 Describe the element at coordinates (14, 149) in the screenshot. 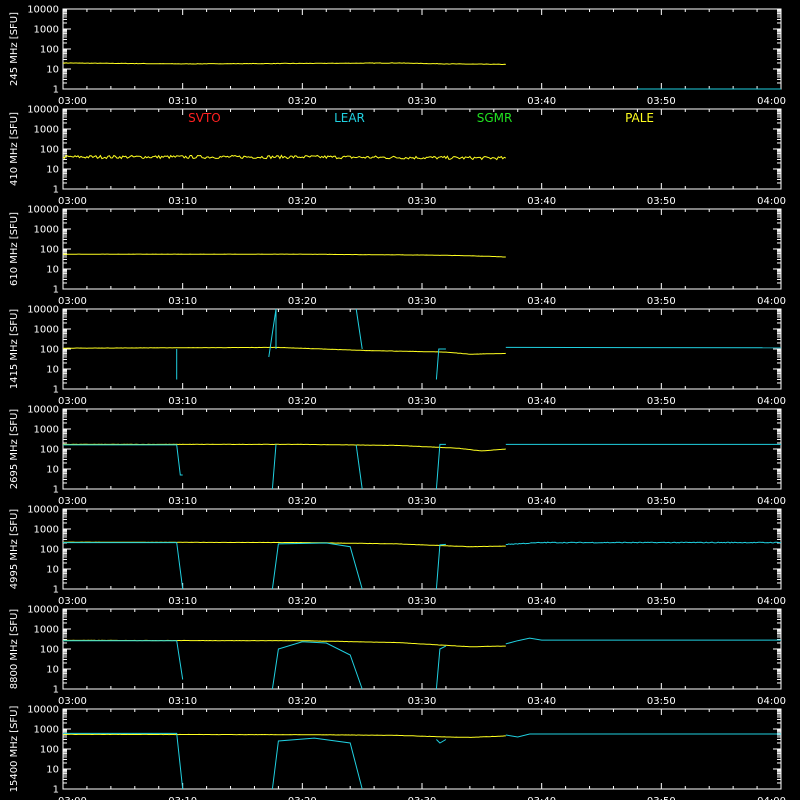

I see `y-axis-label: 410 MHz [SFU]` at that location.